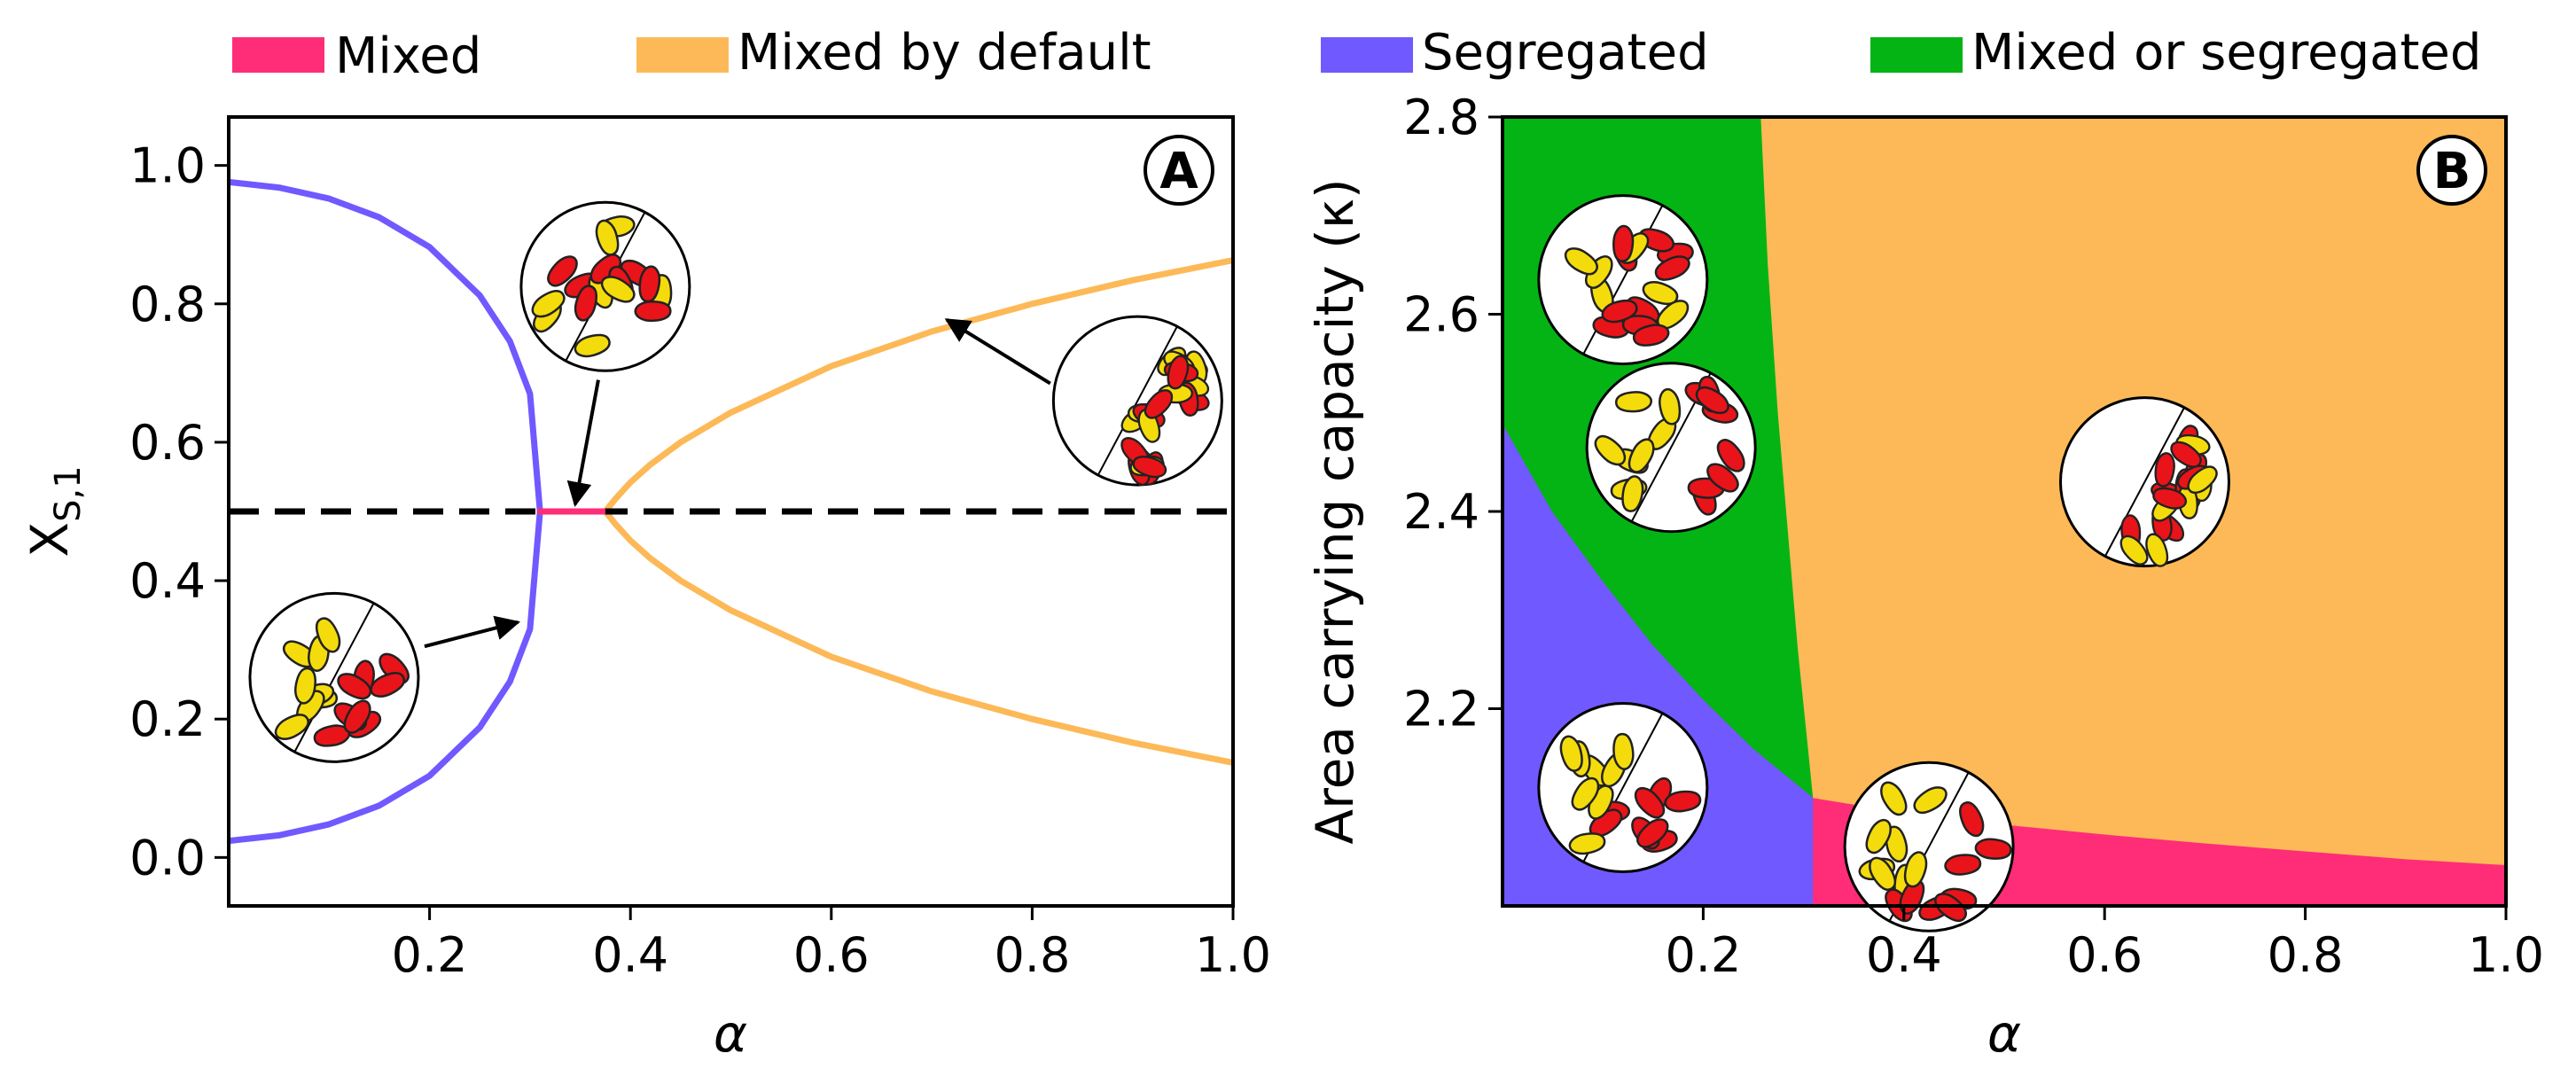 The image size is (2576, 1069). I want to click on legend-label-mixed-by-default: Mixed by default, so click(945, 53).